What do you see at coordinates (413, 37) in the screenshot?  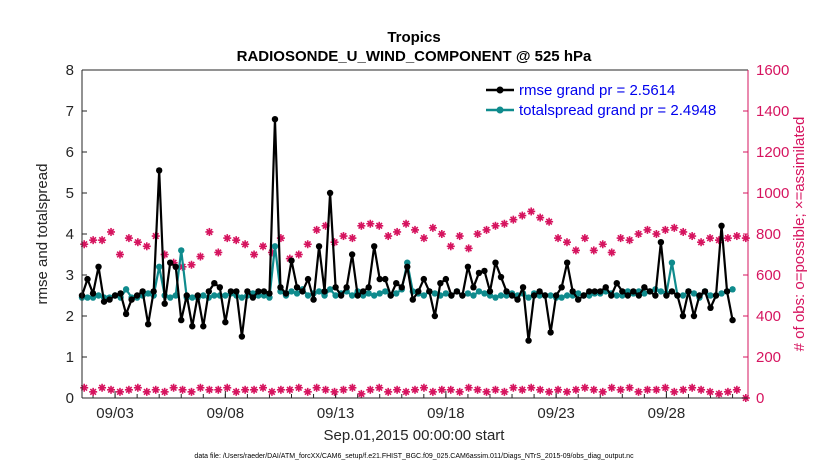 I see `chart-title: Tropics` at bounding box center [413, 37].